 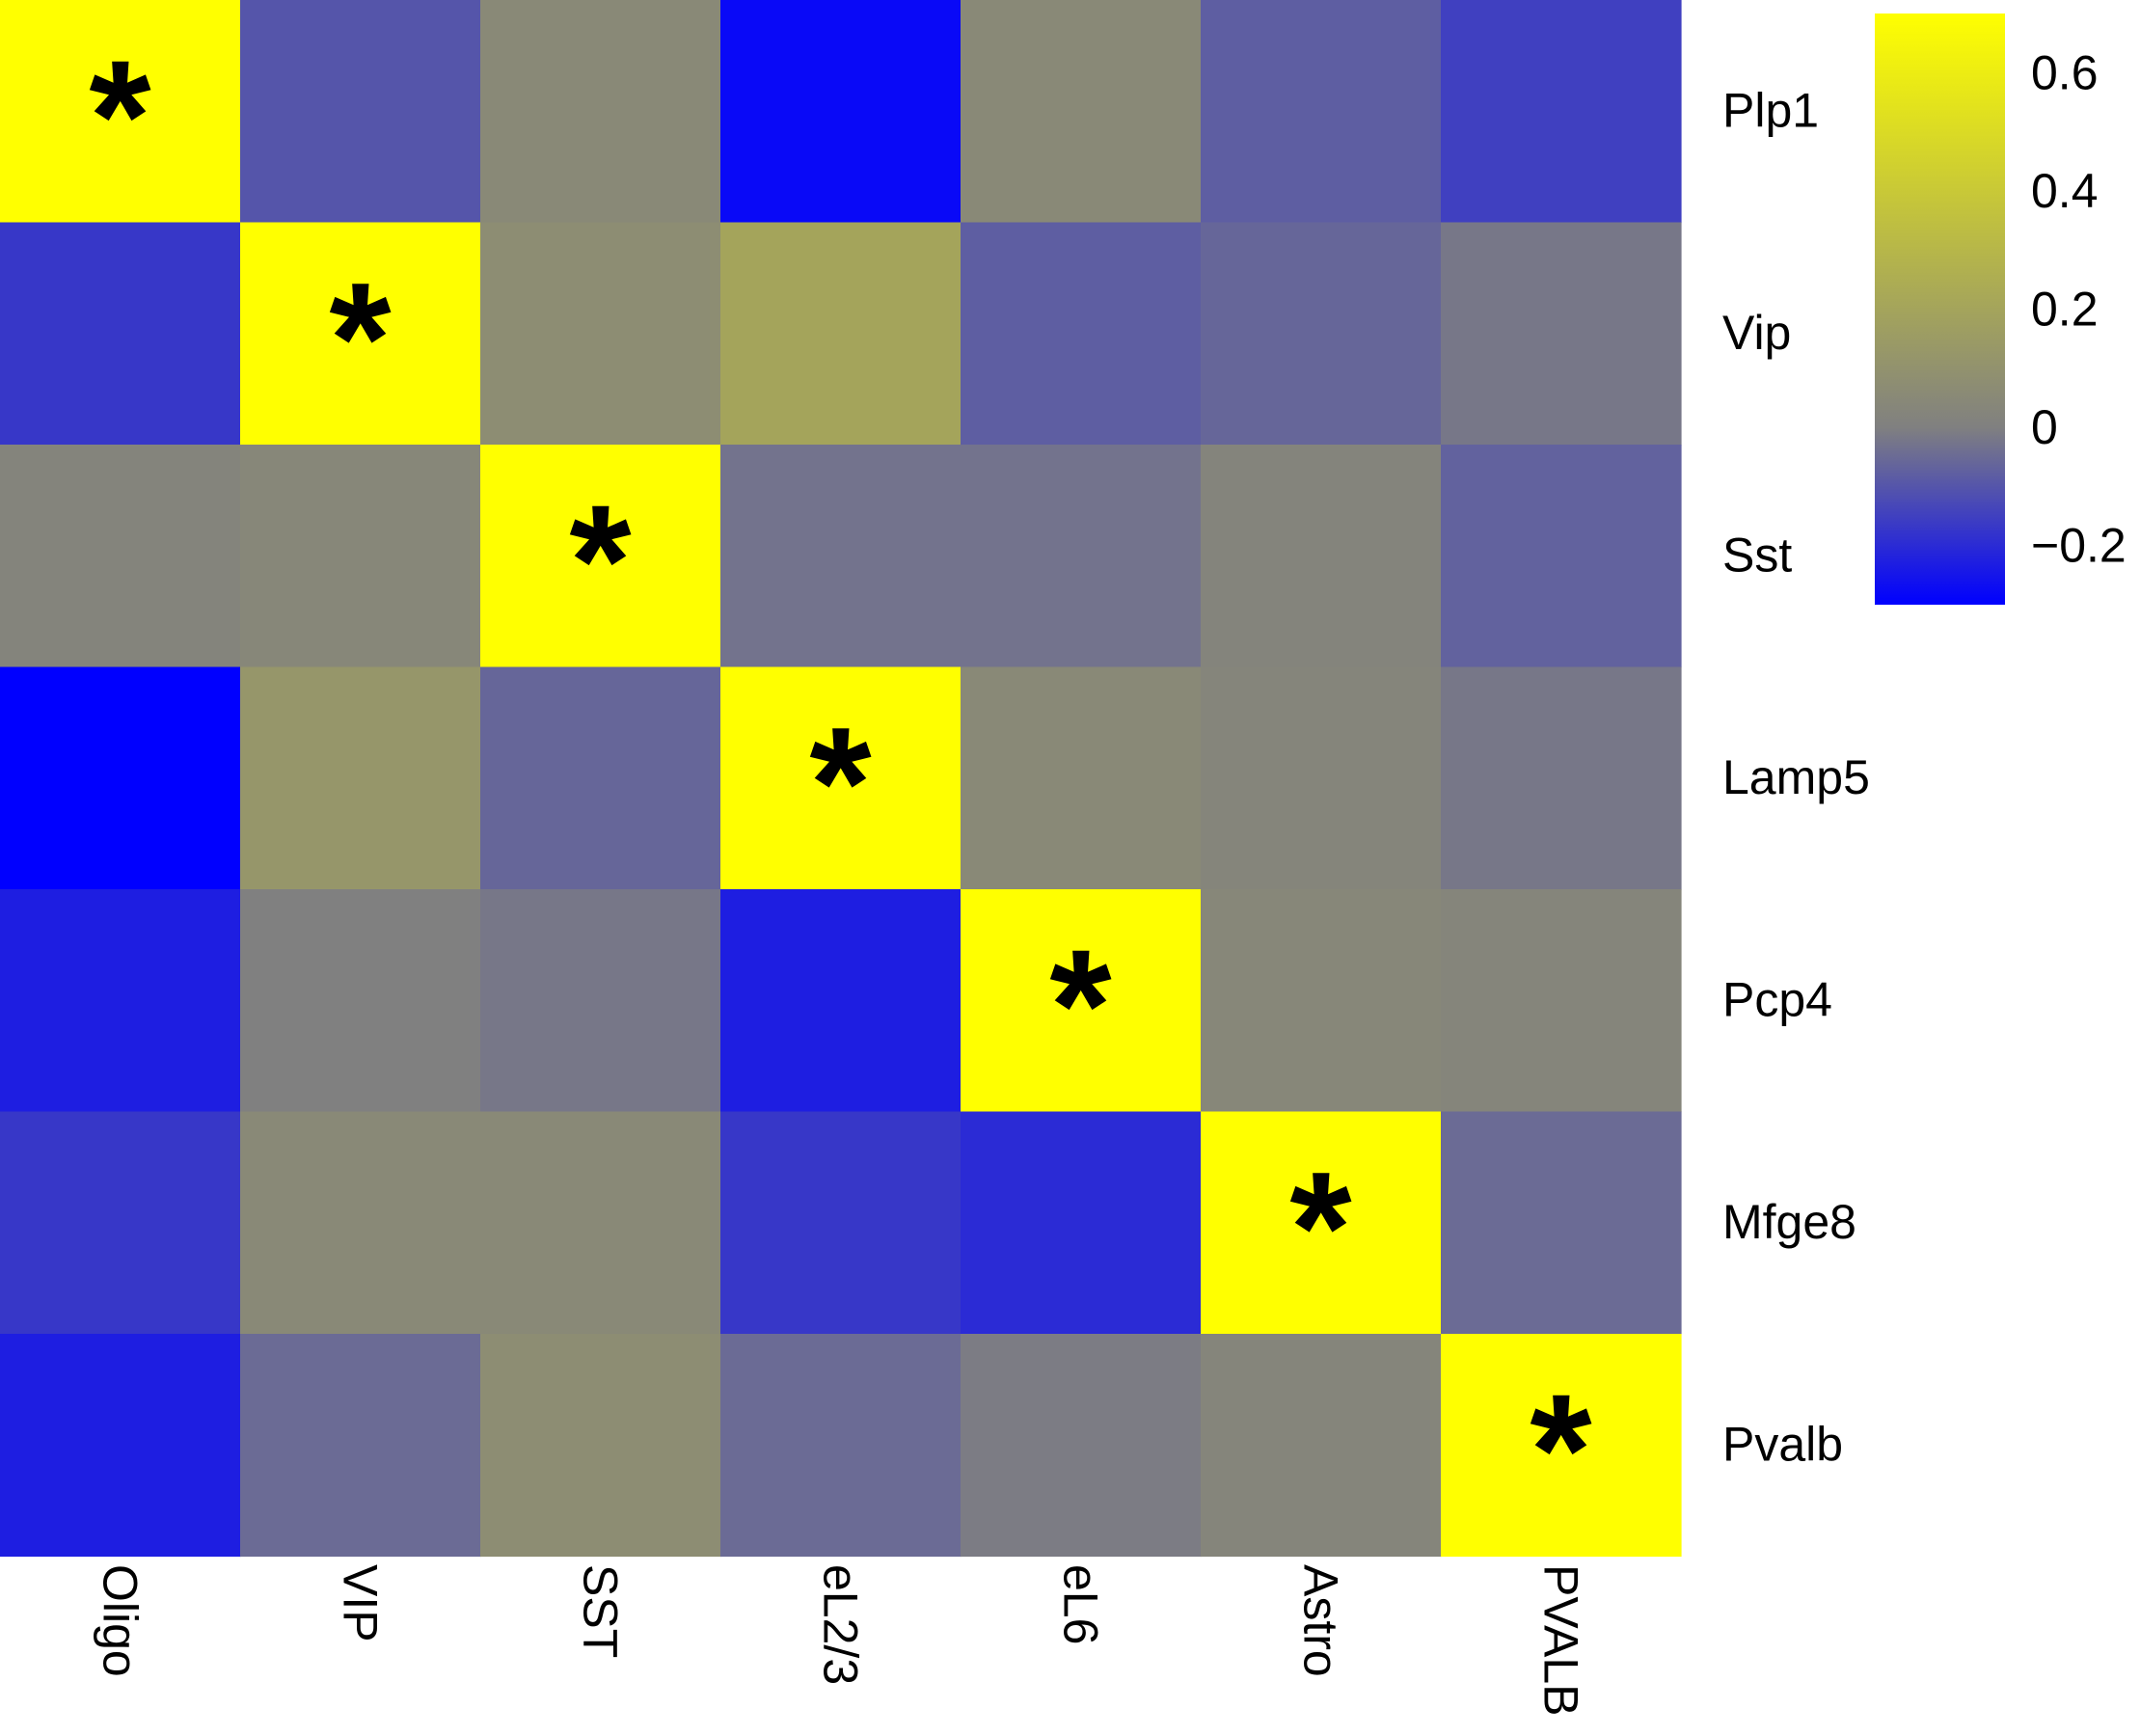 What do you see at coordinates (1777, 999) in the screenshot?
I see `row-label: Pcp4` at bounding box center [1777, 999].